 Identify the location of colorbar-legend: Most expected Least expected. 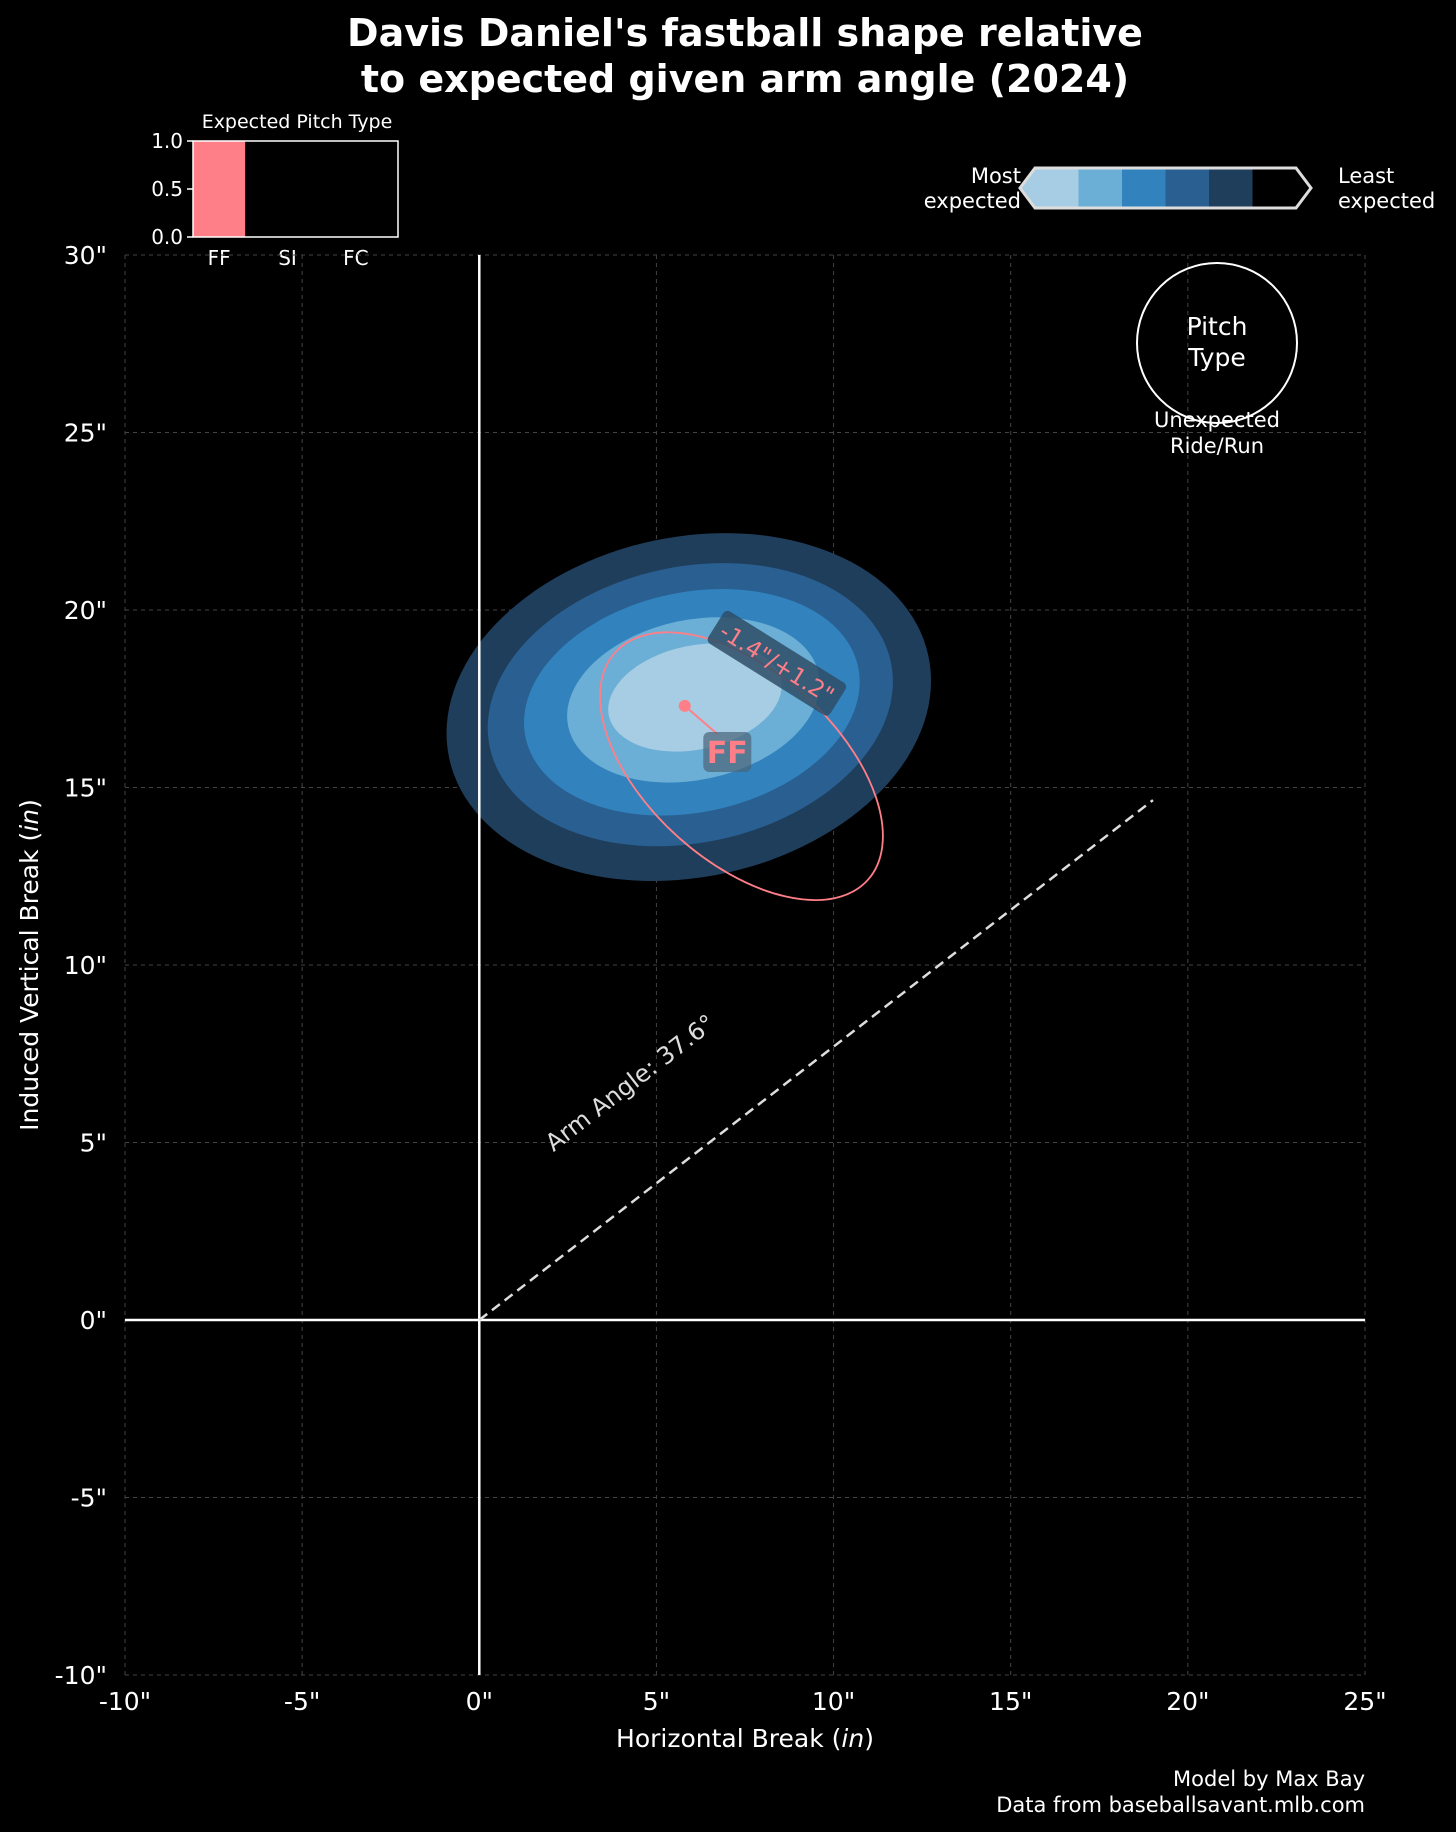
(1180, 188).